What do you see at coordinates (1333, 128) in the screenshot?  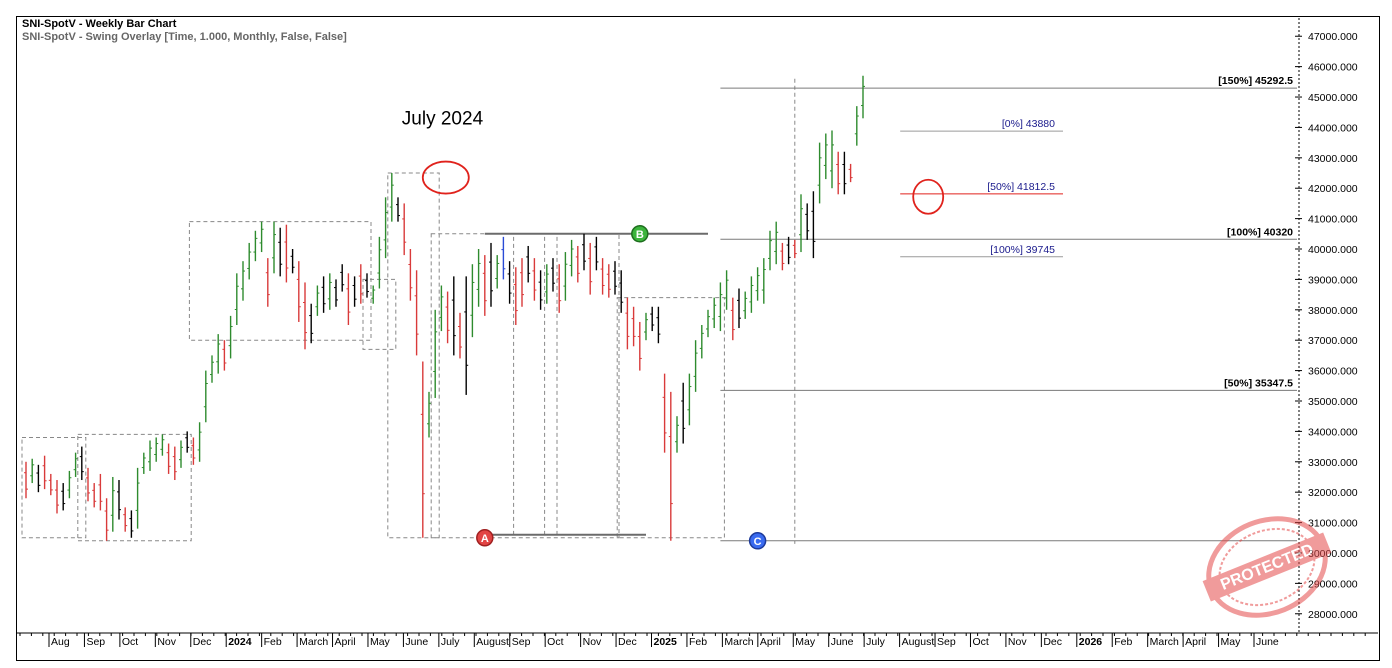 I see `y-tick-label: 44000.000` at bounding box center [1333, 128].